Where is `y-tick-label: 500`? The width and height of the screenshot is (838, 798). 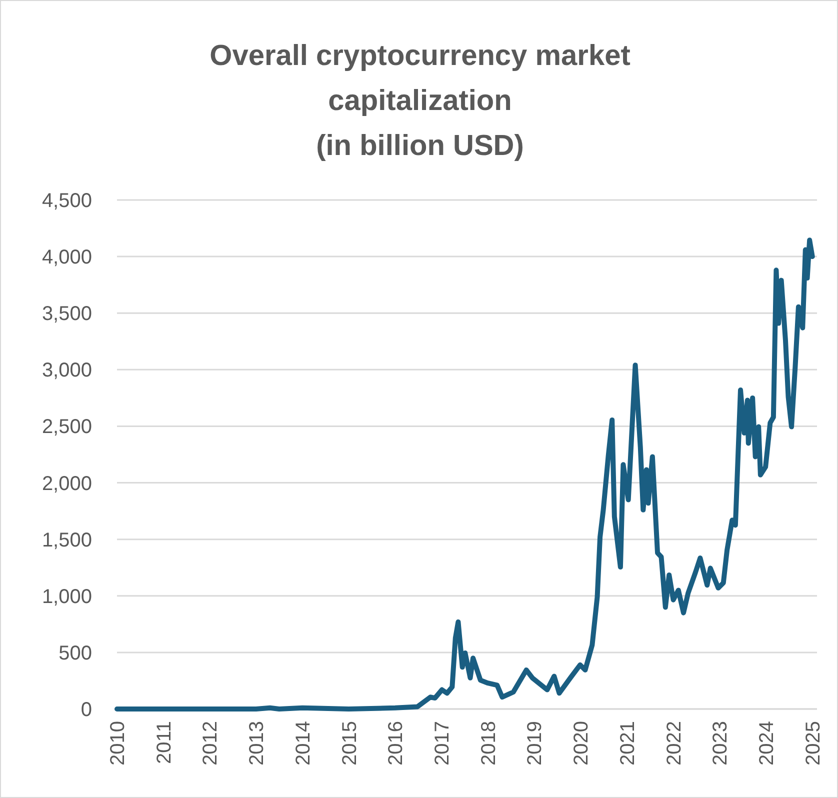
y-tick-label: 500 is located at coordinates (75, 653).